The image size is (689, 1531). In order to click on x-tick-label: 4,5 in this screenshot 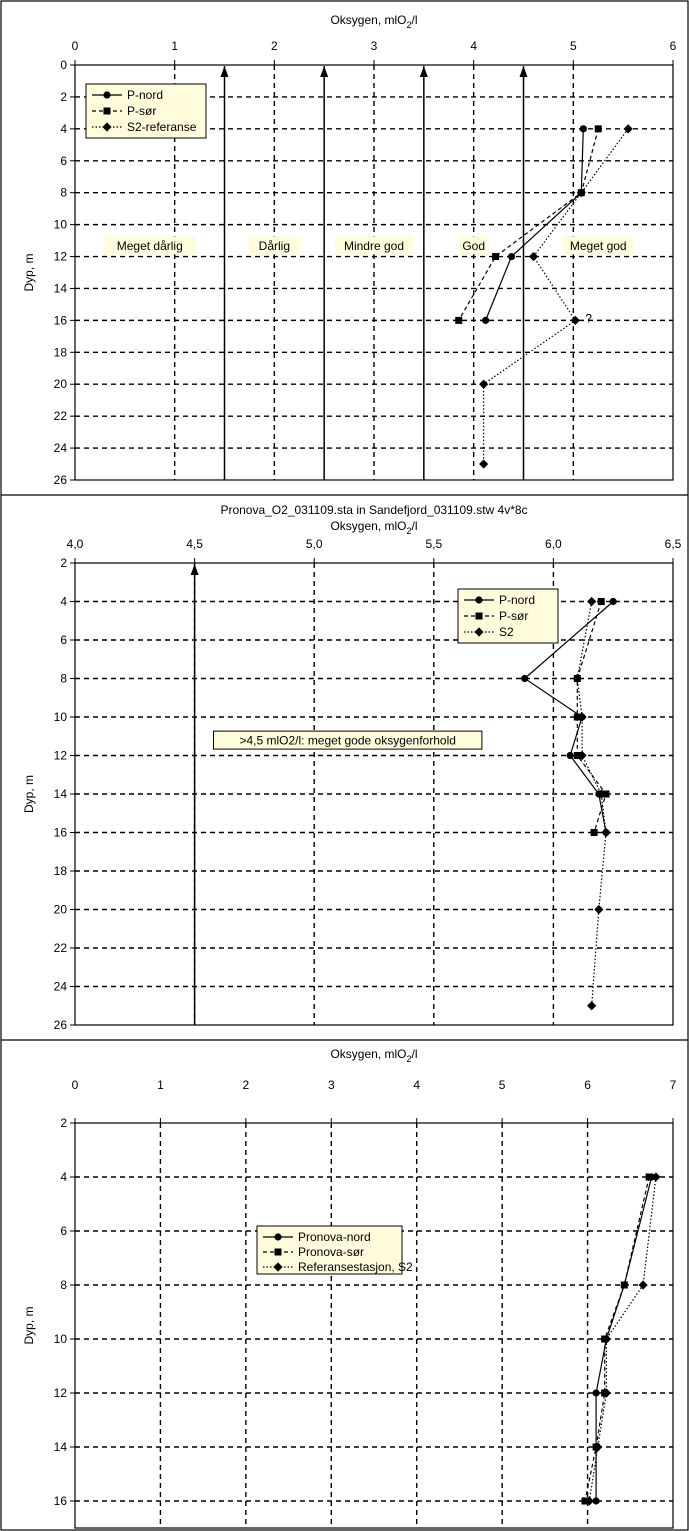, I will do `click(194, 544)`.